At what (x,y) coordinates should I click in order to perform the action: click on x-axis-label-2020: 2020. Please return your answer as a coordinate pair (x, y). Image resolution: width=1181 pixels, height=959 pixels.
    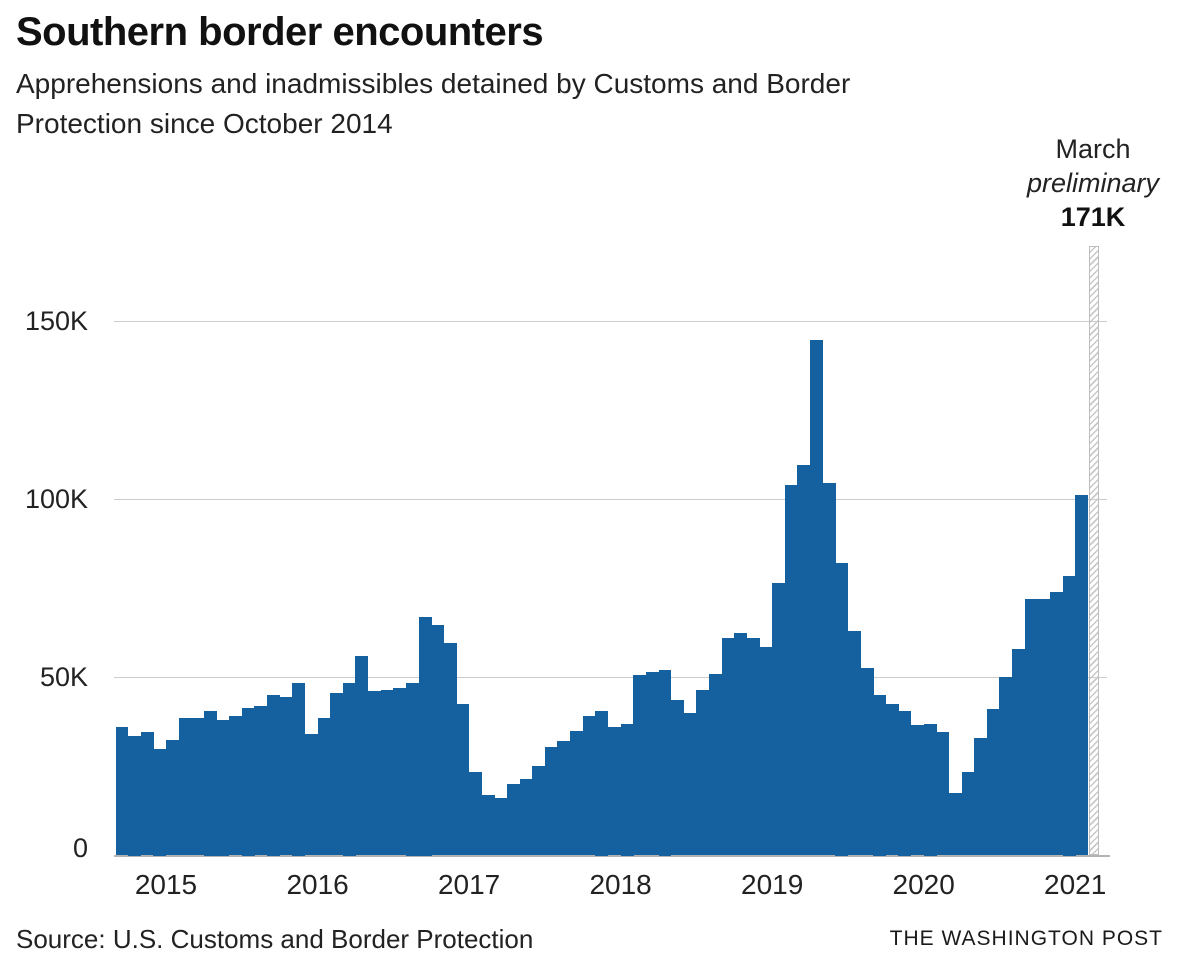
    Looking at the image, I should click on (923, 884).